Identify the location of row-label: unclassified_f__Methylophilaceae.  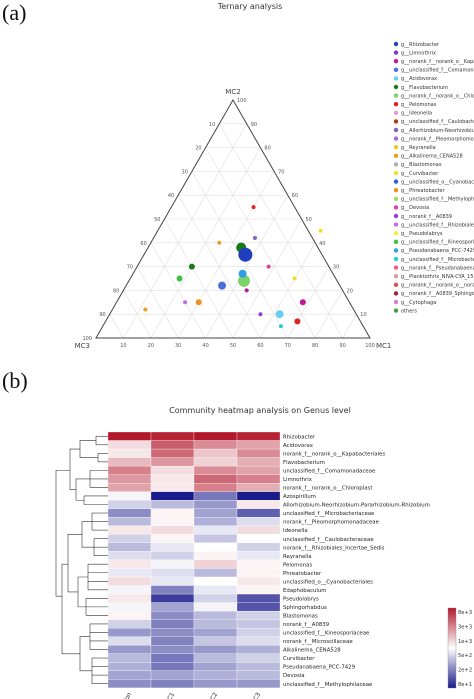
(328, 685).